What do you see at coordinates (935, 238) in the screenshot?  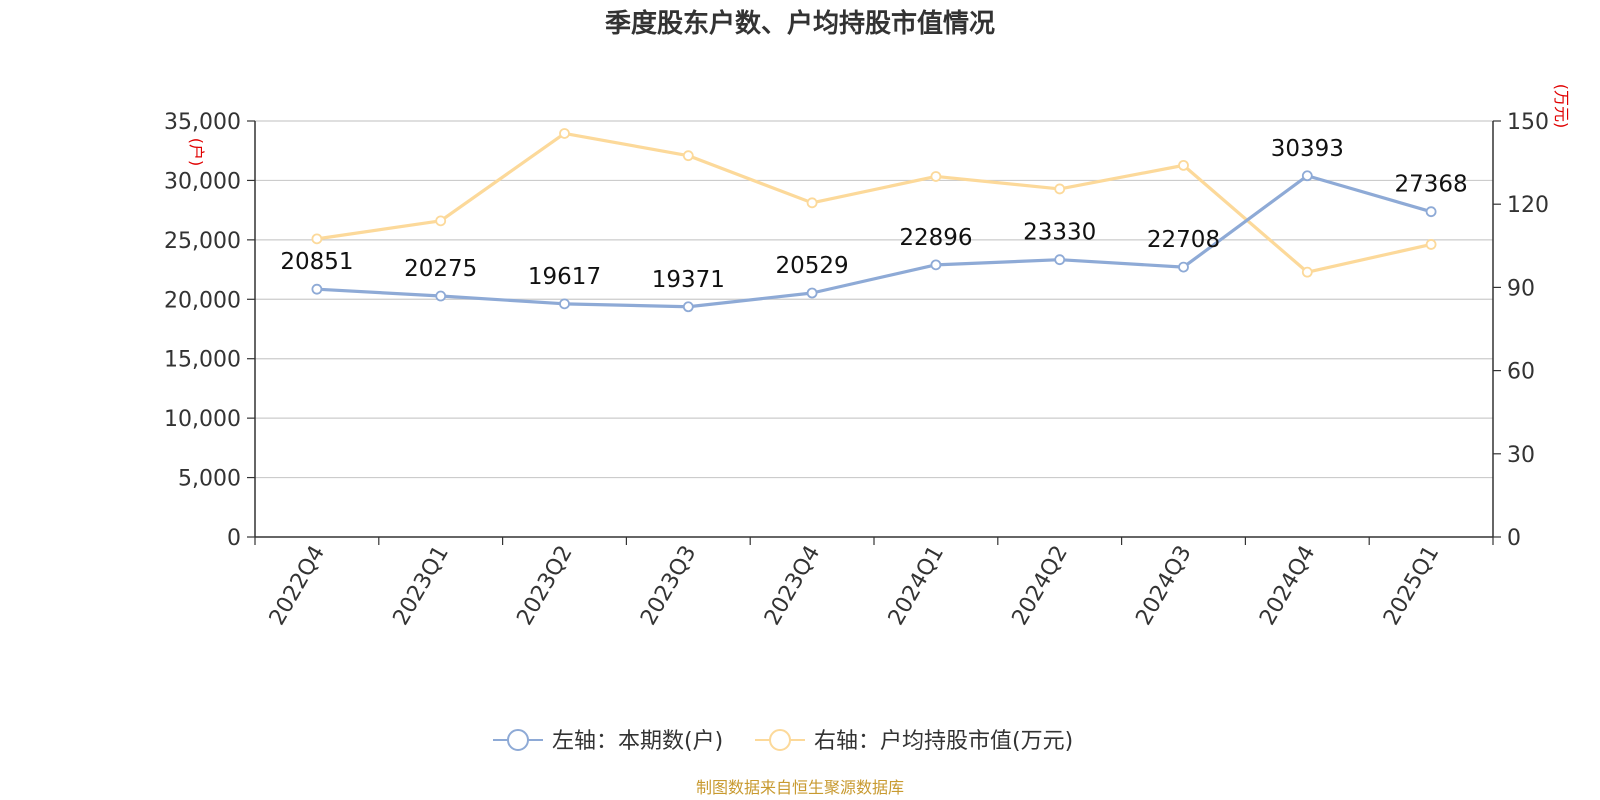 I see `data-label: 22896` at bounding box center [935, 238].